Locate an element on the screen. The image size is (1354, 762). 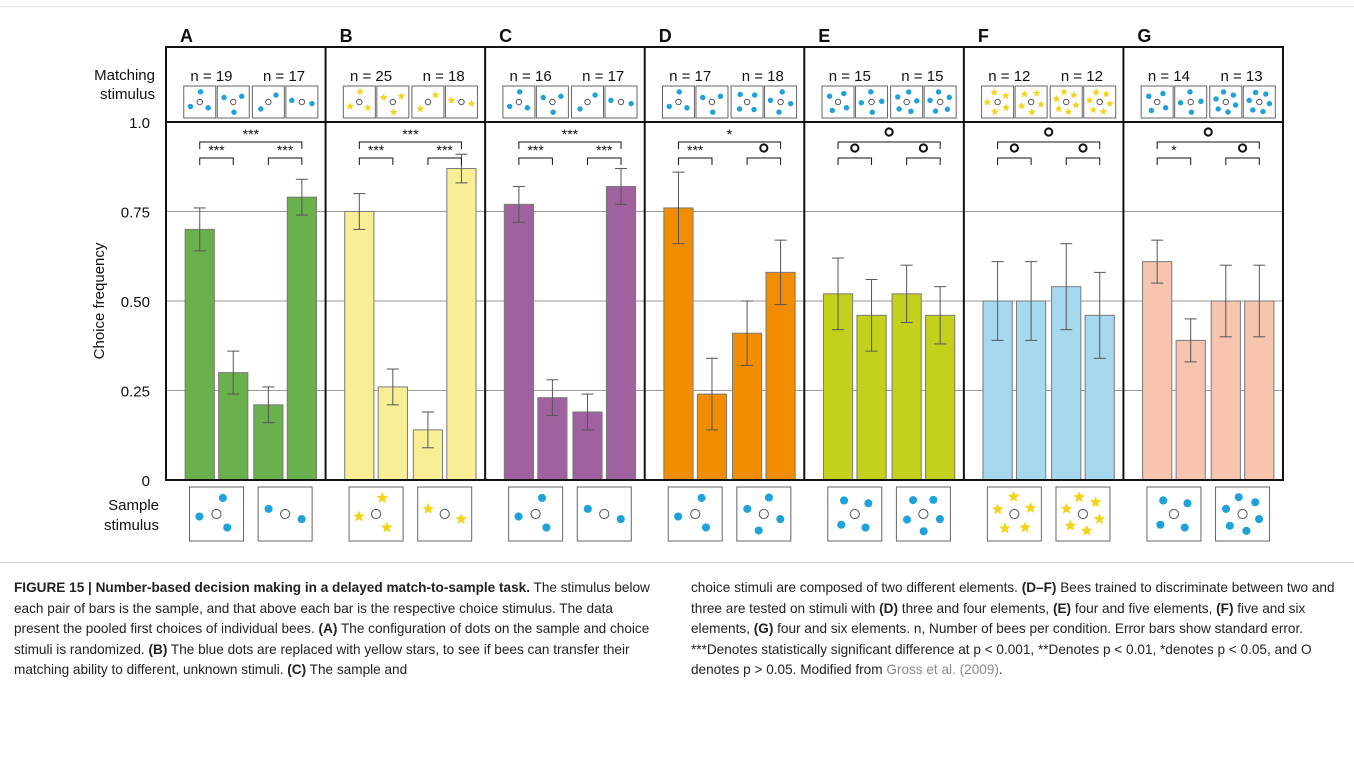
caption-tag: (G) is located at coordinates (763, 629).